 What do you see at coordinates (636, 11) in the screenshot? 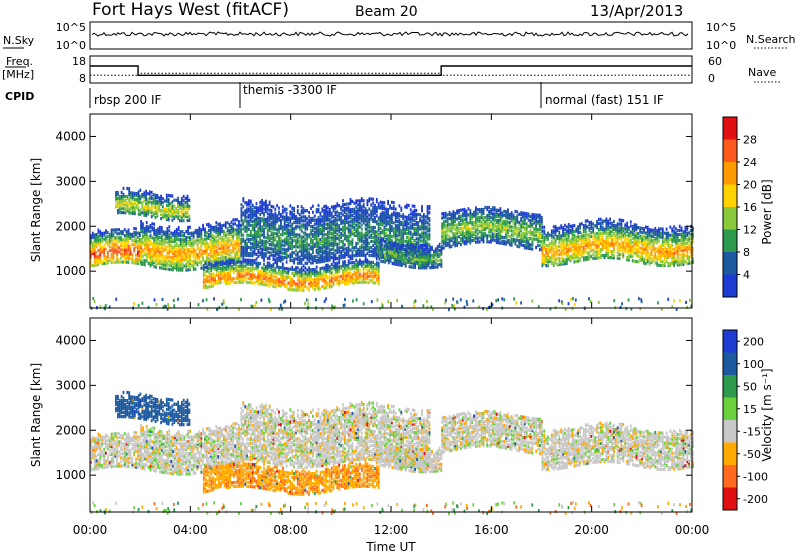
I see `date-label: 13/Apr/2013` at bounding box center [636, 11].